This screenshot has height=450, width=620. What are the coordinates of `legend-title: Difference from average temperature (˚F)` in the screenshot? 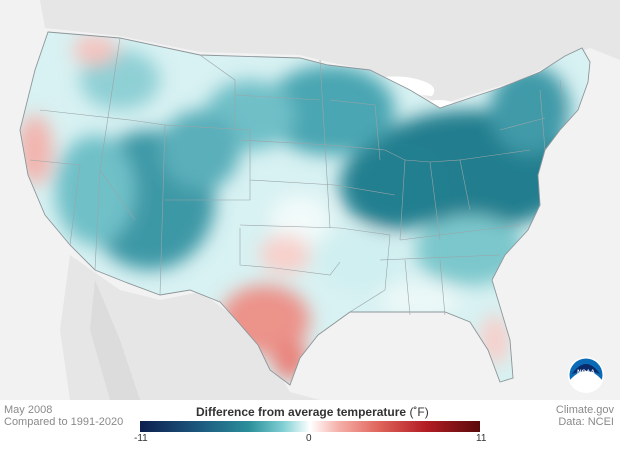 It's located at (312, 412).